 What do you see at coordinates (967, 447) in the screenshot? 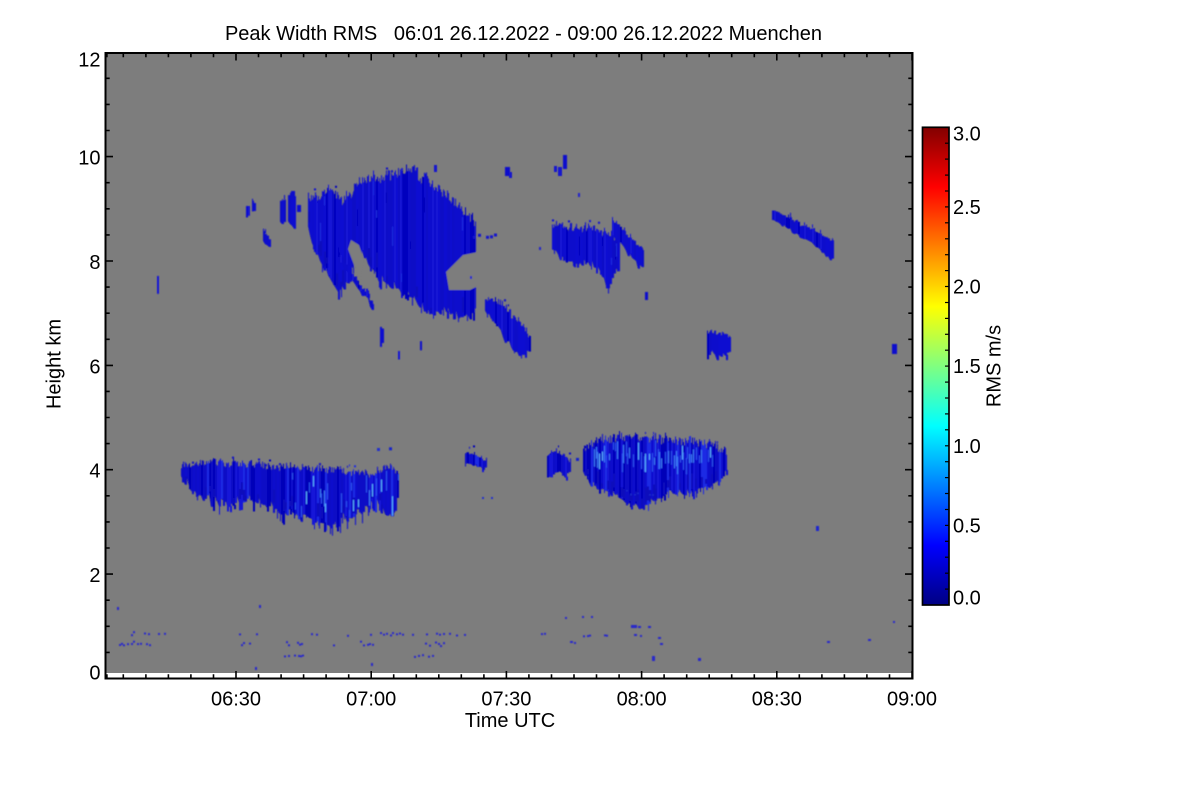
I see `svg-text: 1.0` at bounding box center [967, 447].